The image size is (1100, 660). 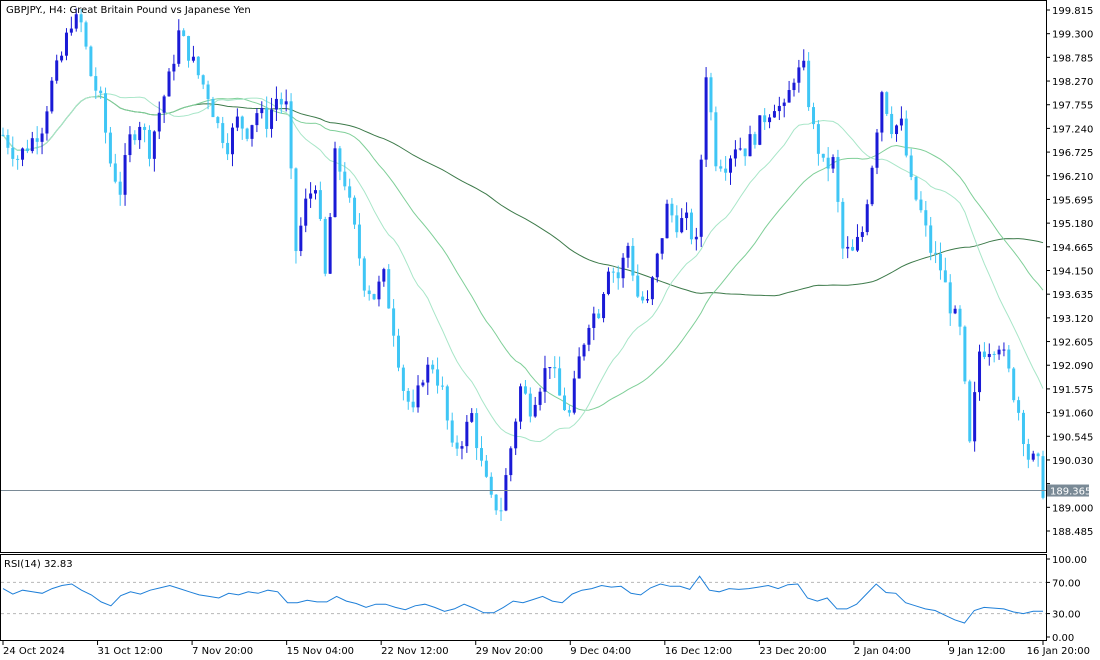 I want to click on price-tick-label: 188.485, so click(x=1072, y=532).